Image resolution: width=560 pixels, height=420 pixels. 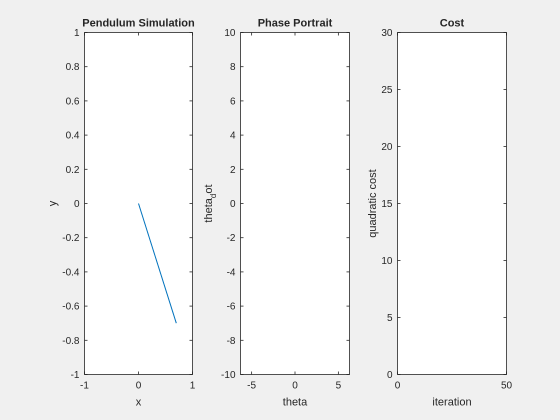 I want to click on x-tick-label: -1, so click(x=84, y=386).